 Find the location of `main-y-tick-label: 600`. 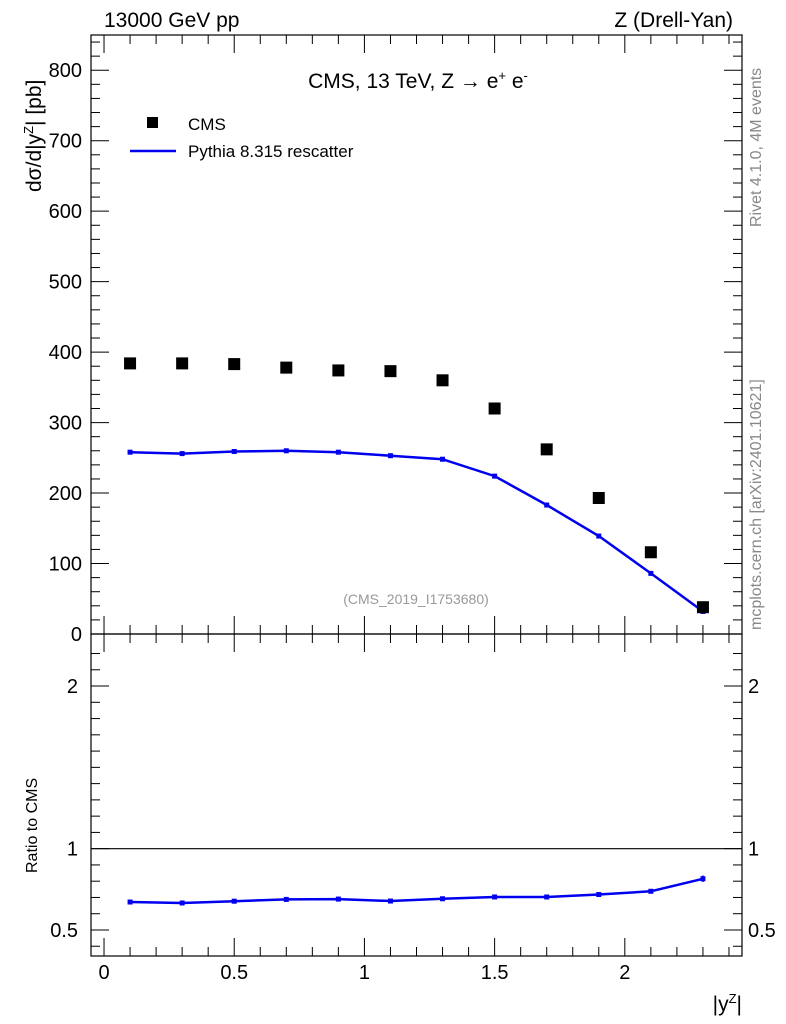

main-y-tick-label: 600 is located at coordinates (65, 212).